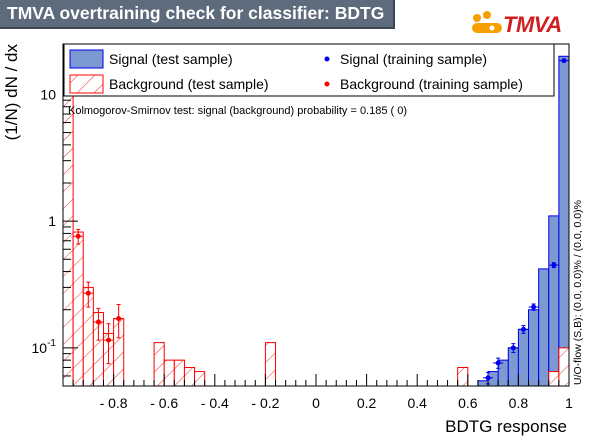 The image size is (596, 440). What do you see at coordinates (171, 59) in the screenshot?
I see `legend-signal-test-label: Signal (test sample)` at bounding box center [171, 59].